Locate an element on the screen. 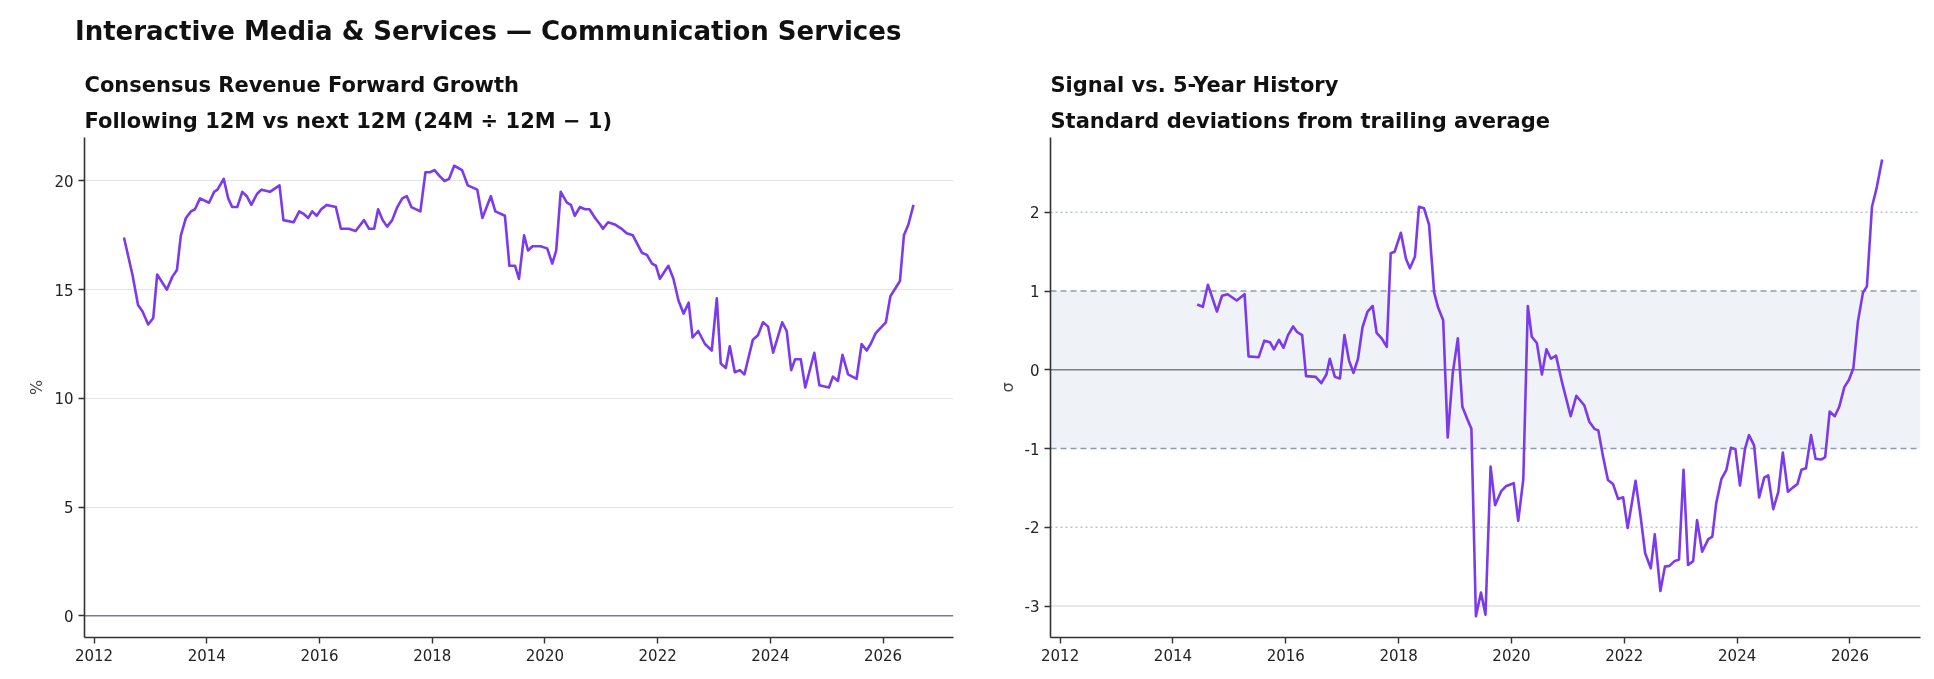 The height and width of the screenshot is (679, 1934). y-axis-title: σ is located at coordinates (1007, 387).